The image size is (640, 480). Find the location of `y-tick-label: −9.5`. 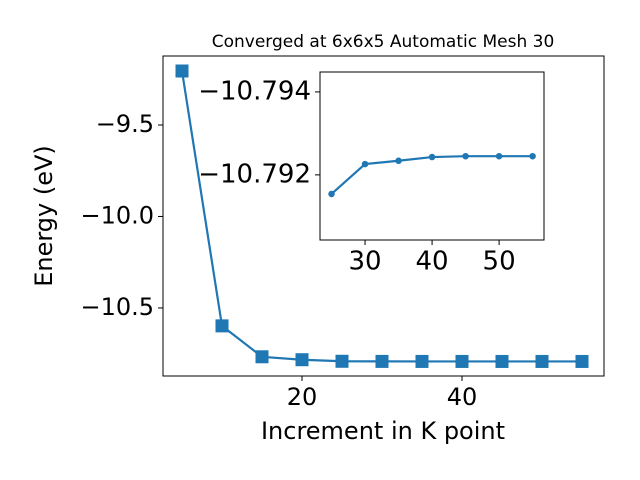

y-tick-label: −9.5 is located at coordinates (125, 124).